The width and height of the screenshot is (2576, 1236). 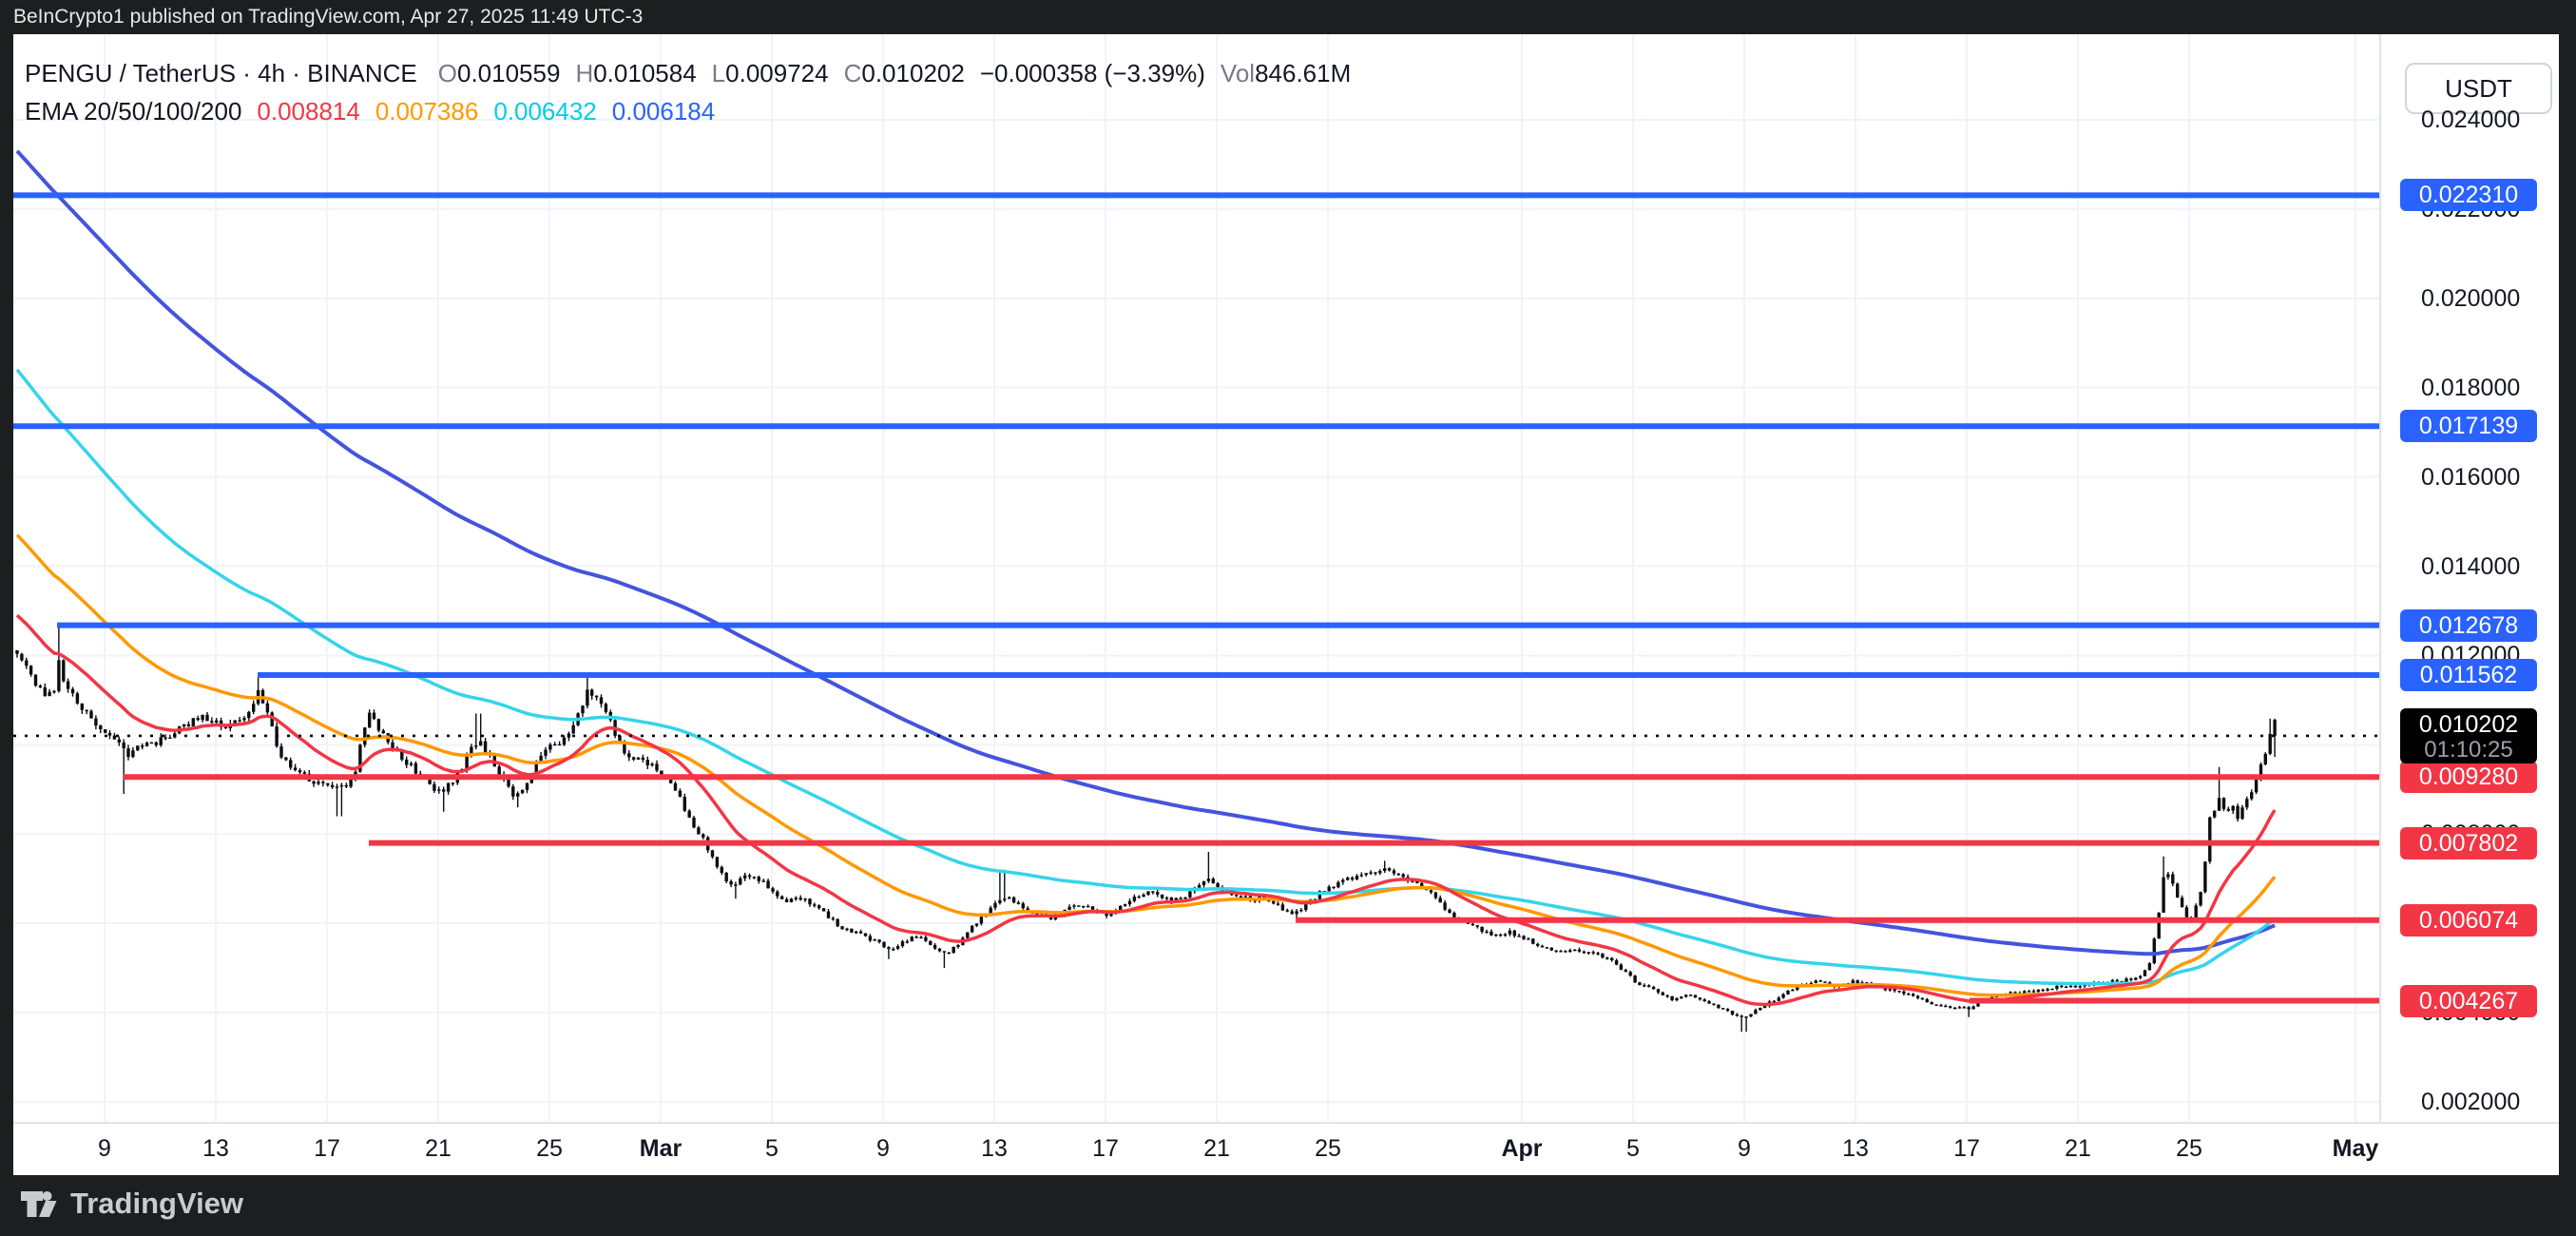 I want to click on time-tick-label: May, so click(x=2355, y=1148).